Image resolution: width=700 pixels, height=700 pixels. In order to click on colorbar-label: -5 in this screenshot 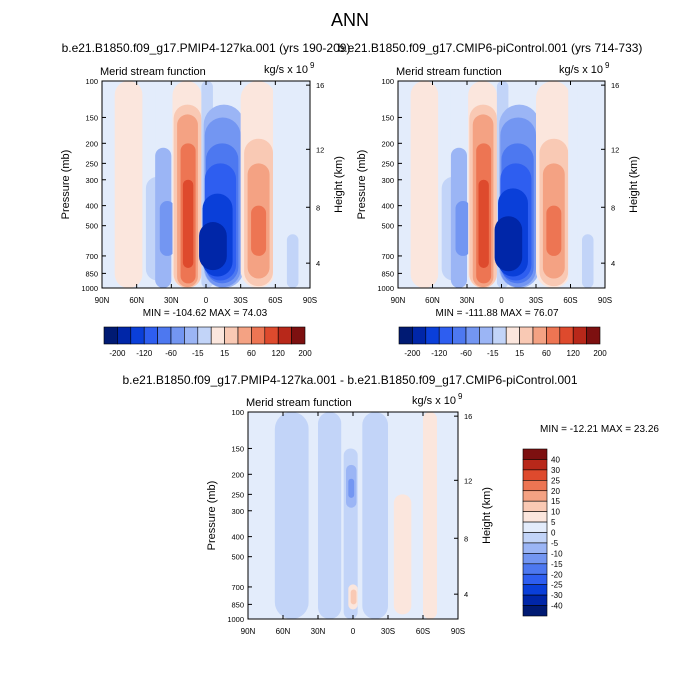, I will do `click(555, 543)`.